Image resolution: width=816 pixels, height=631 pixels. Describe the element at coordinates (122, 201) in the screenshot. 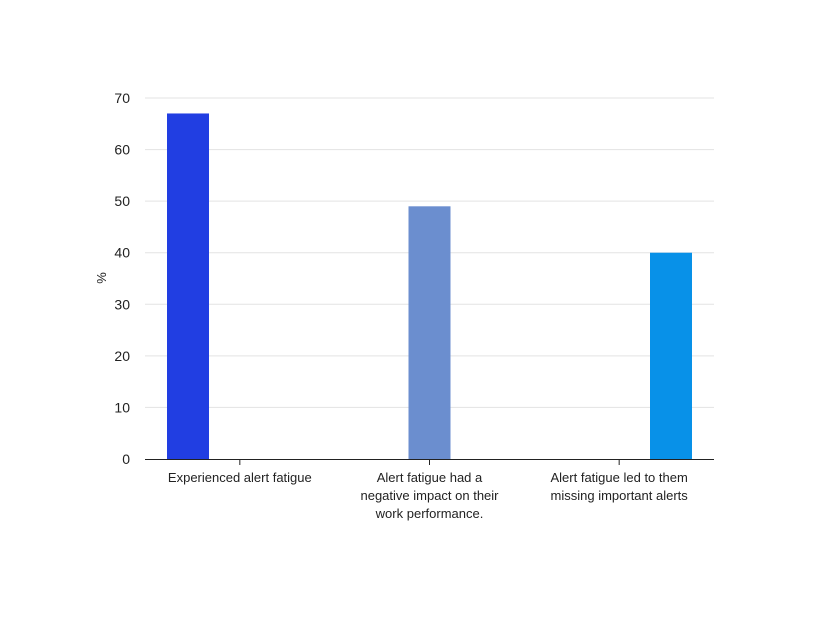

I see `y-tick-label: 50` at that location.